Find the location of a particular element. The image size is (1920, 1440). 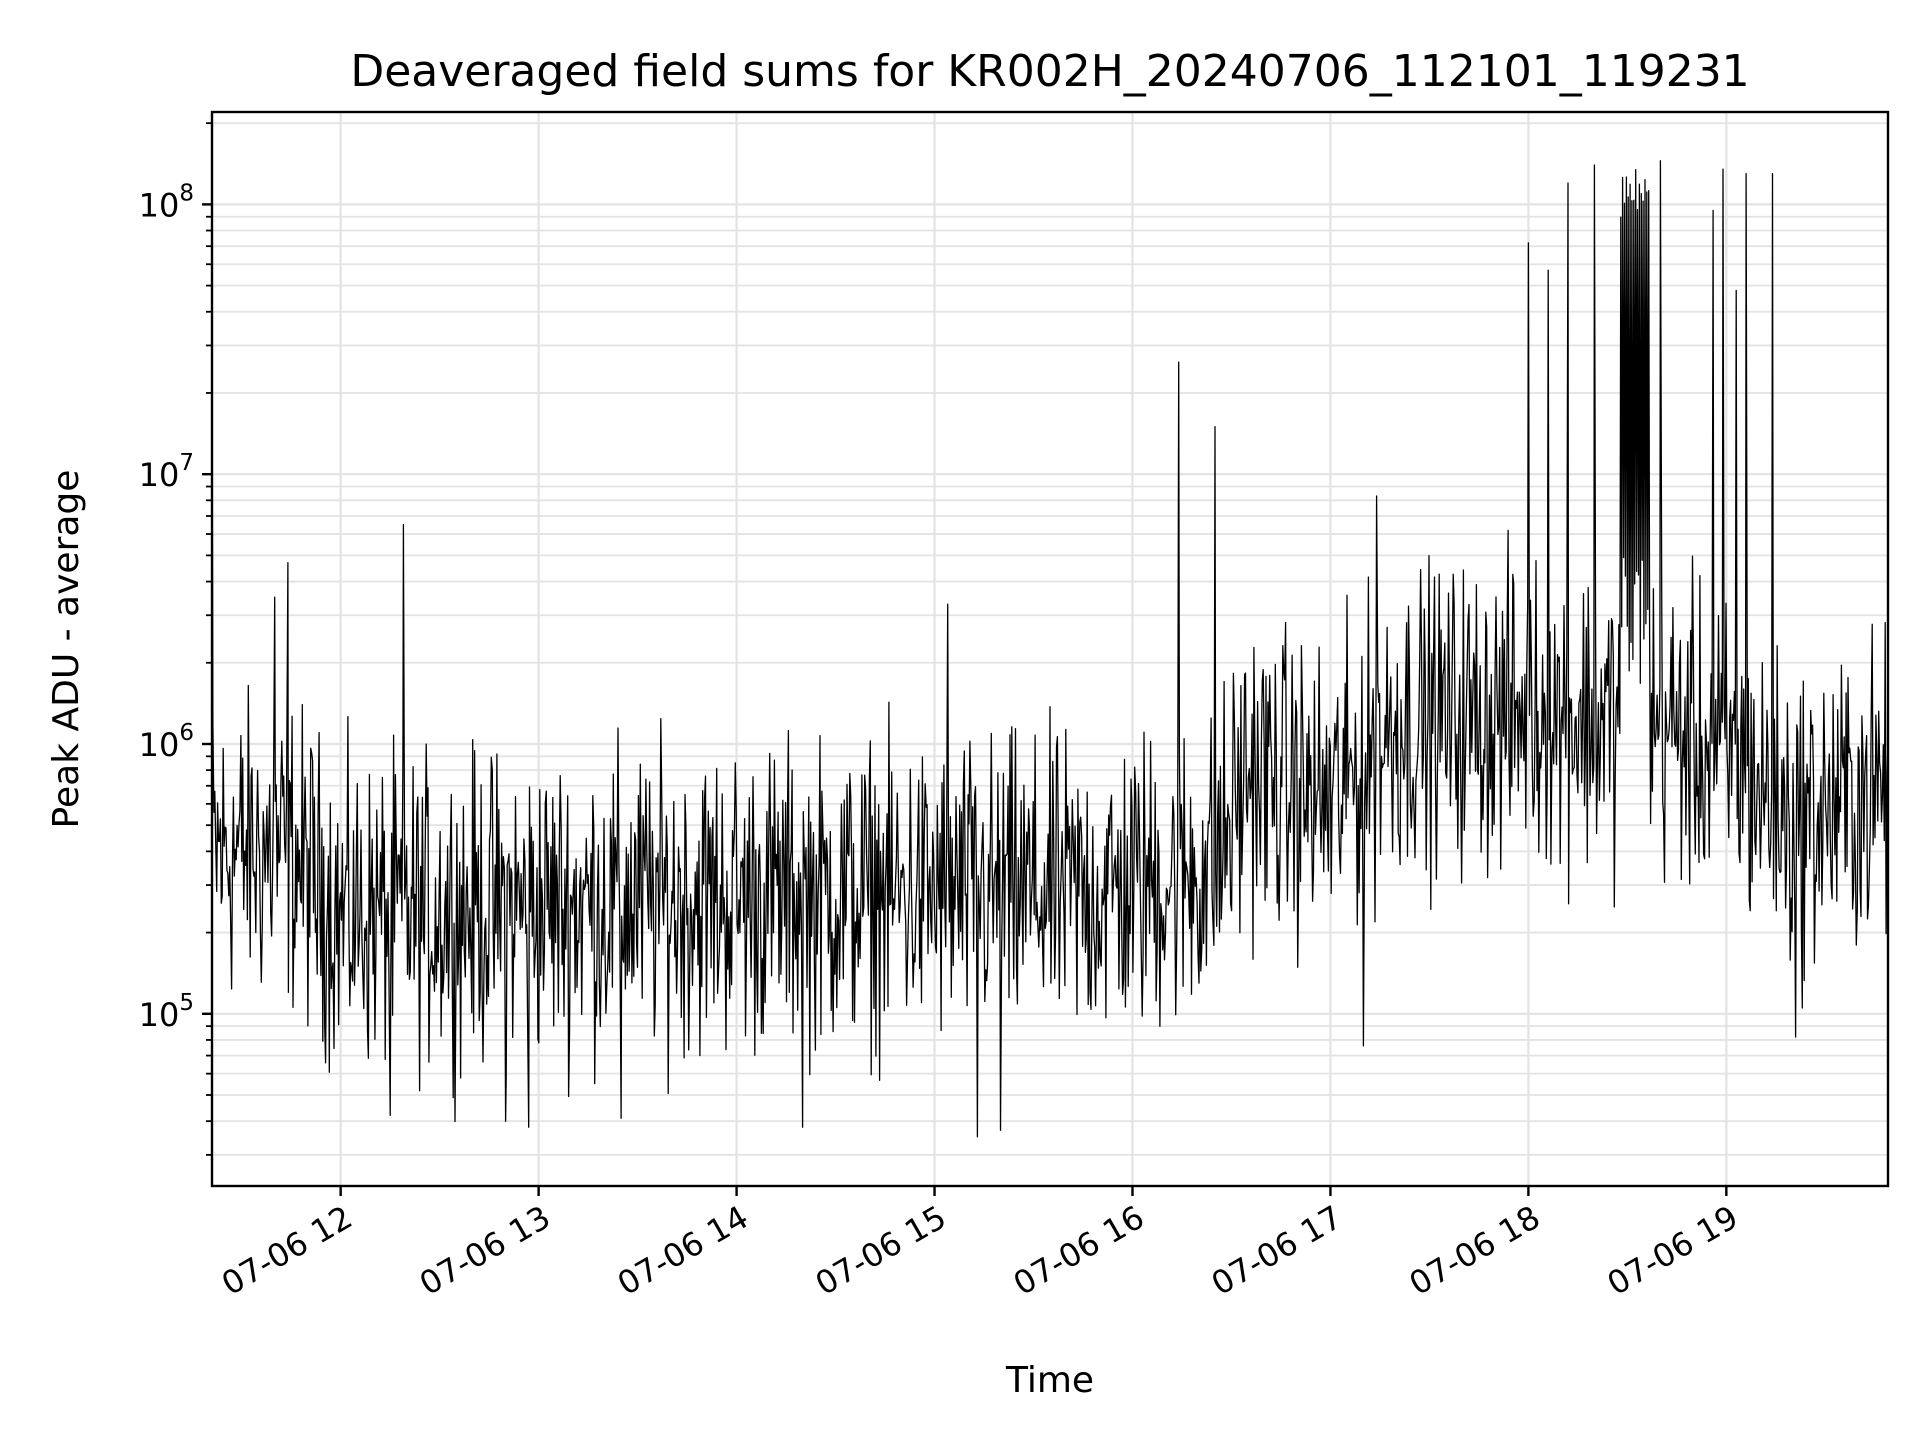

y-tick-label: 10⁵ is located at coordinates (166, 1012).